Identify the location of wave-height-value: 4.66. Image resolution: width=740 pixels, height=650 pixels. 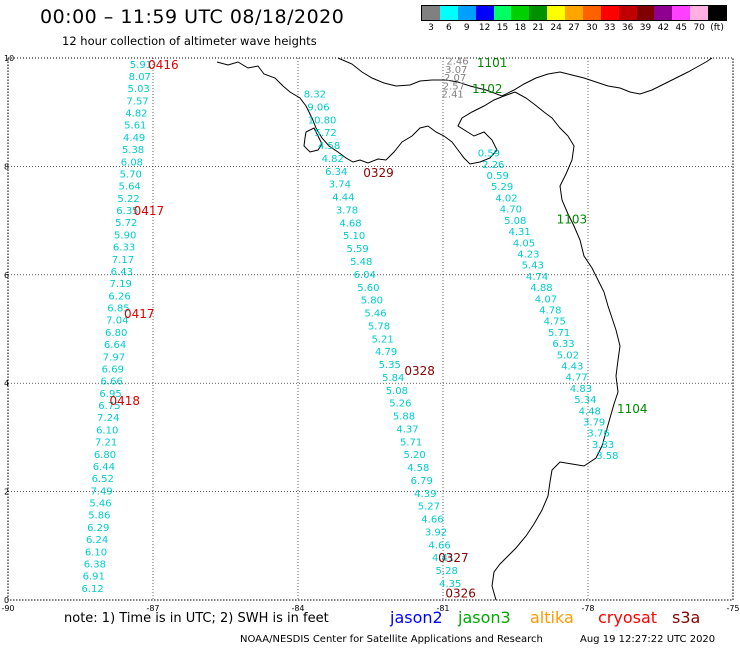
(439, 545).